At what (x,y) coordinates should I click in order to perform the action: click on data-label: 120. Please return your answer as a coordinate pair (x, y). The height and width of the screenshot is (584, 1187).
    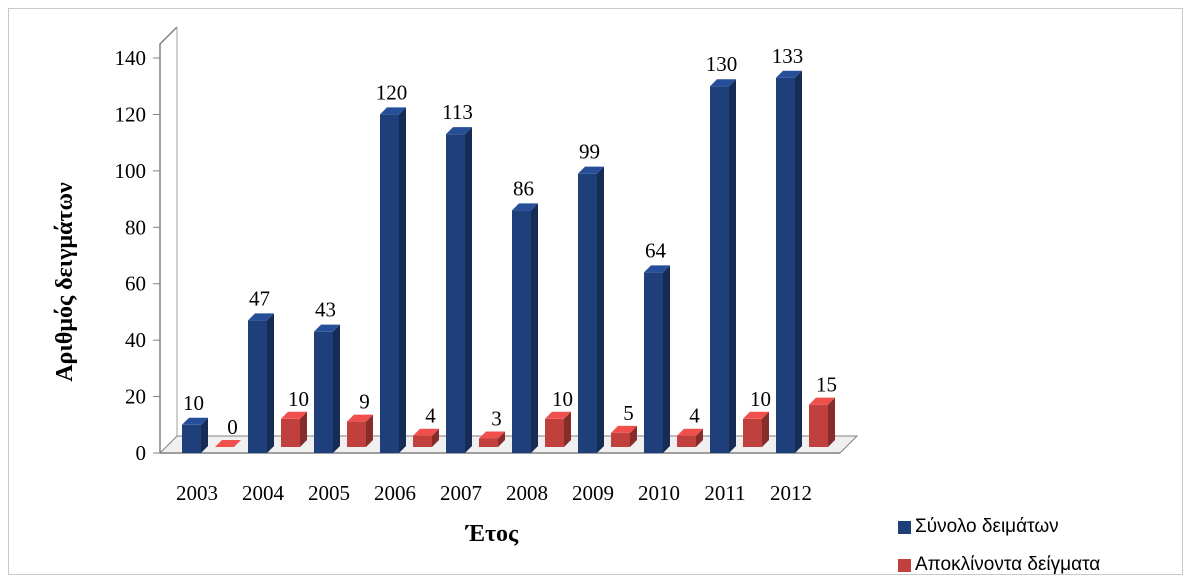
    Looking at the image, I should click on (392, 92).